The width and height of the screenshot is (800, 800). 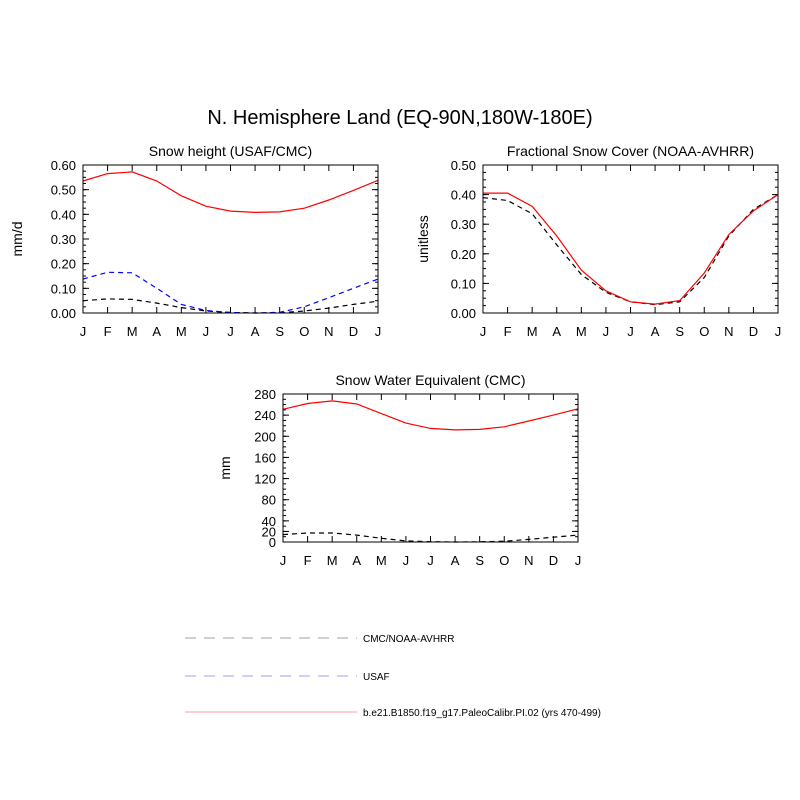 What do you see at coordinates (408, 639) in the screenshot?
I see `legend-label: CMC/NOAA-AVHRR` at bounding box center [408, 639].